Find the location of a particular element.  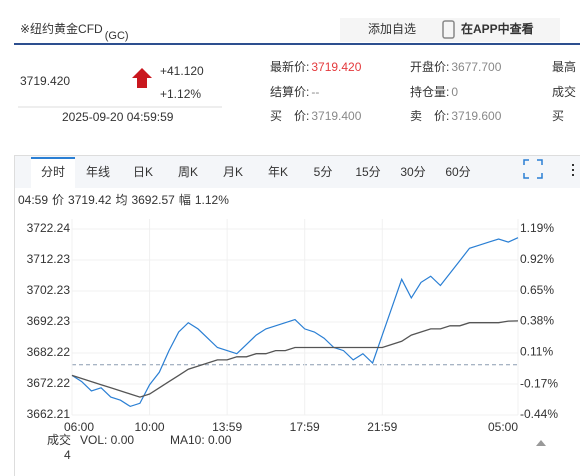

field-label: 开盘价: is located at coordinates (429, 66).